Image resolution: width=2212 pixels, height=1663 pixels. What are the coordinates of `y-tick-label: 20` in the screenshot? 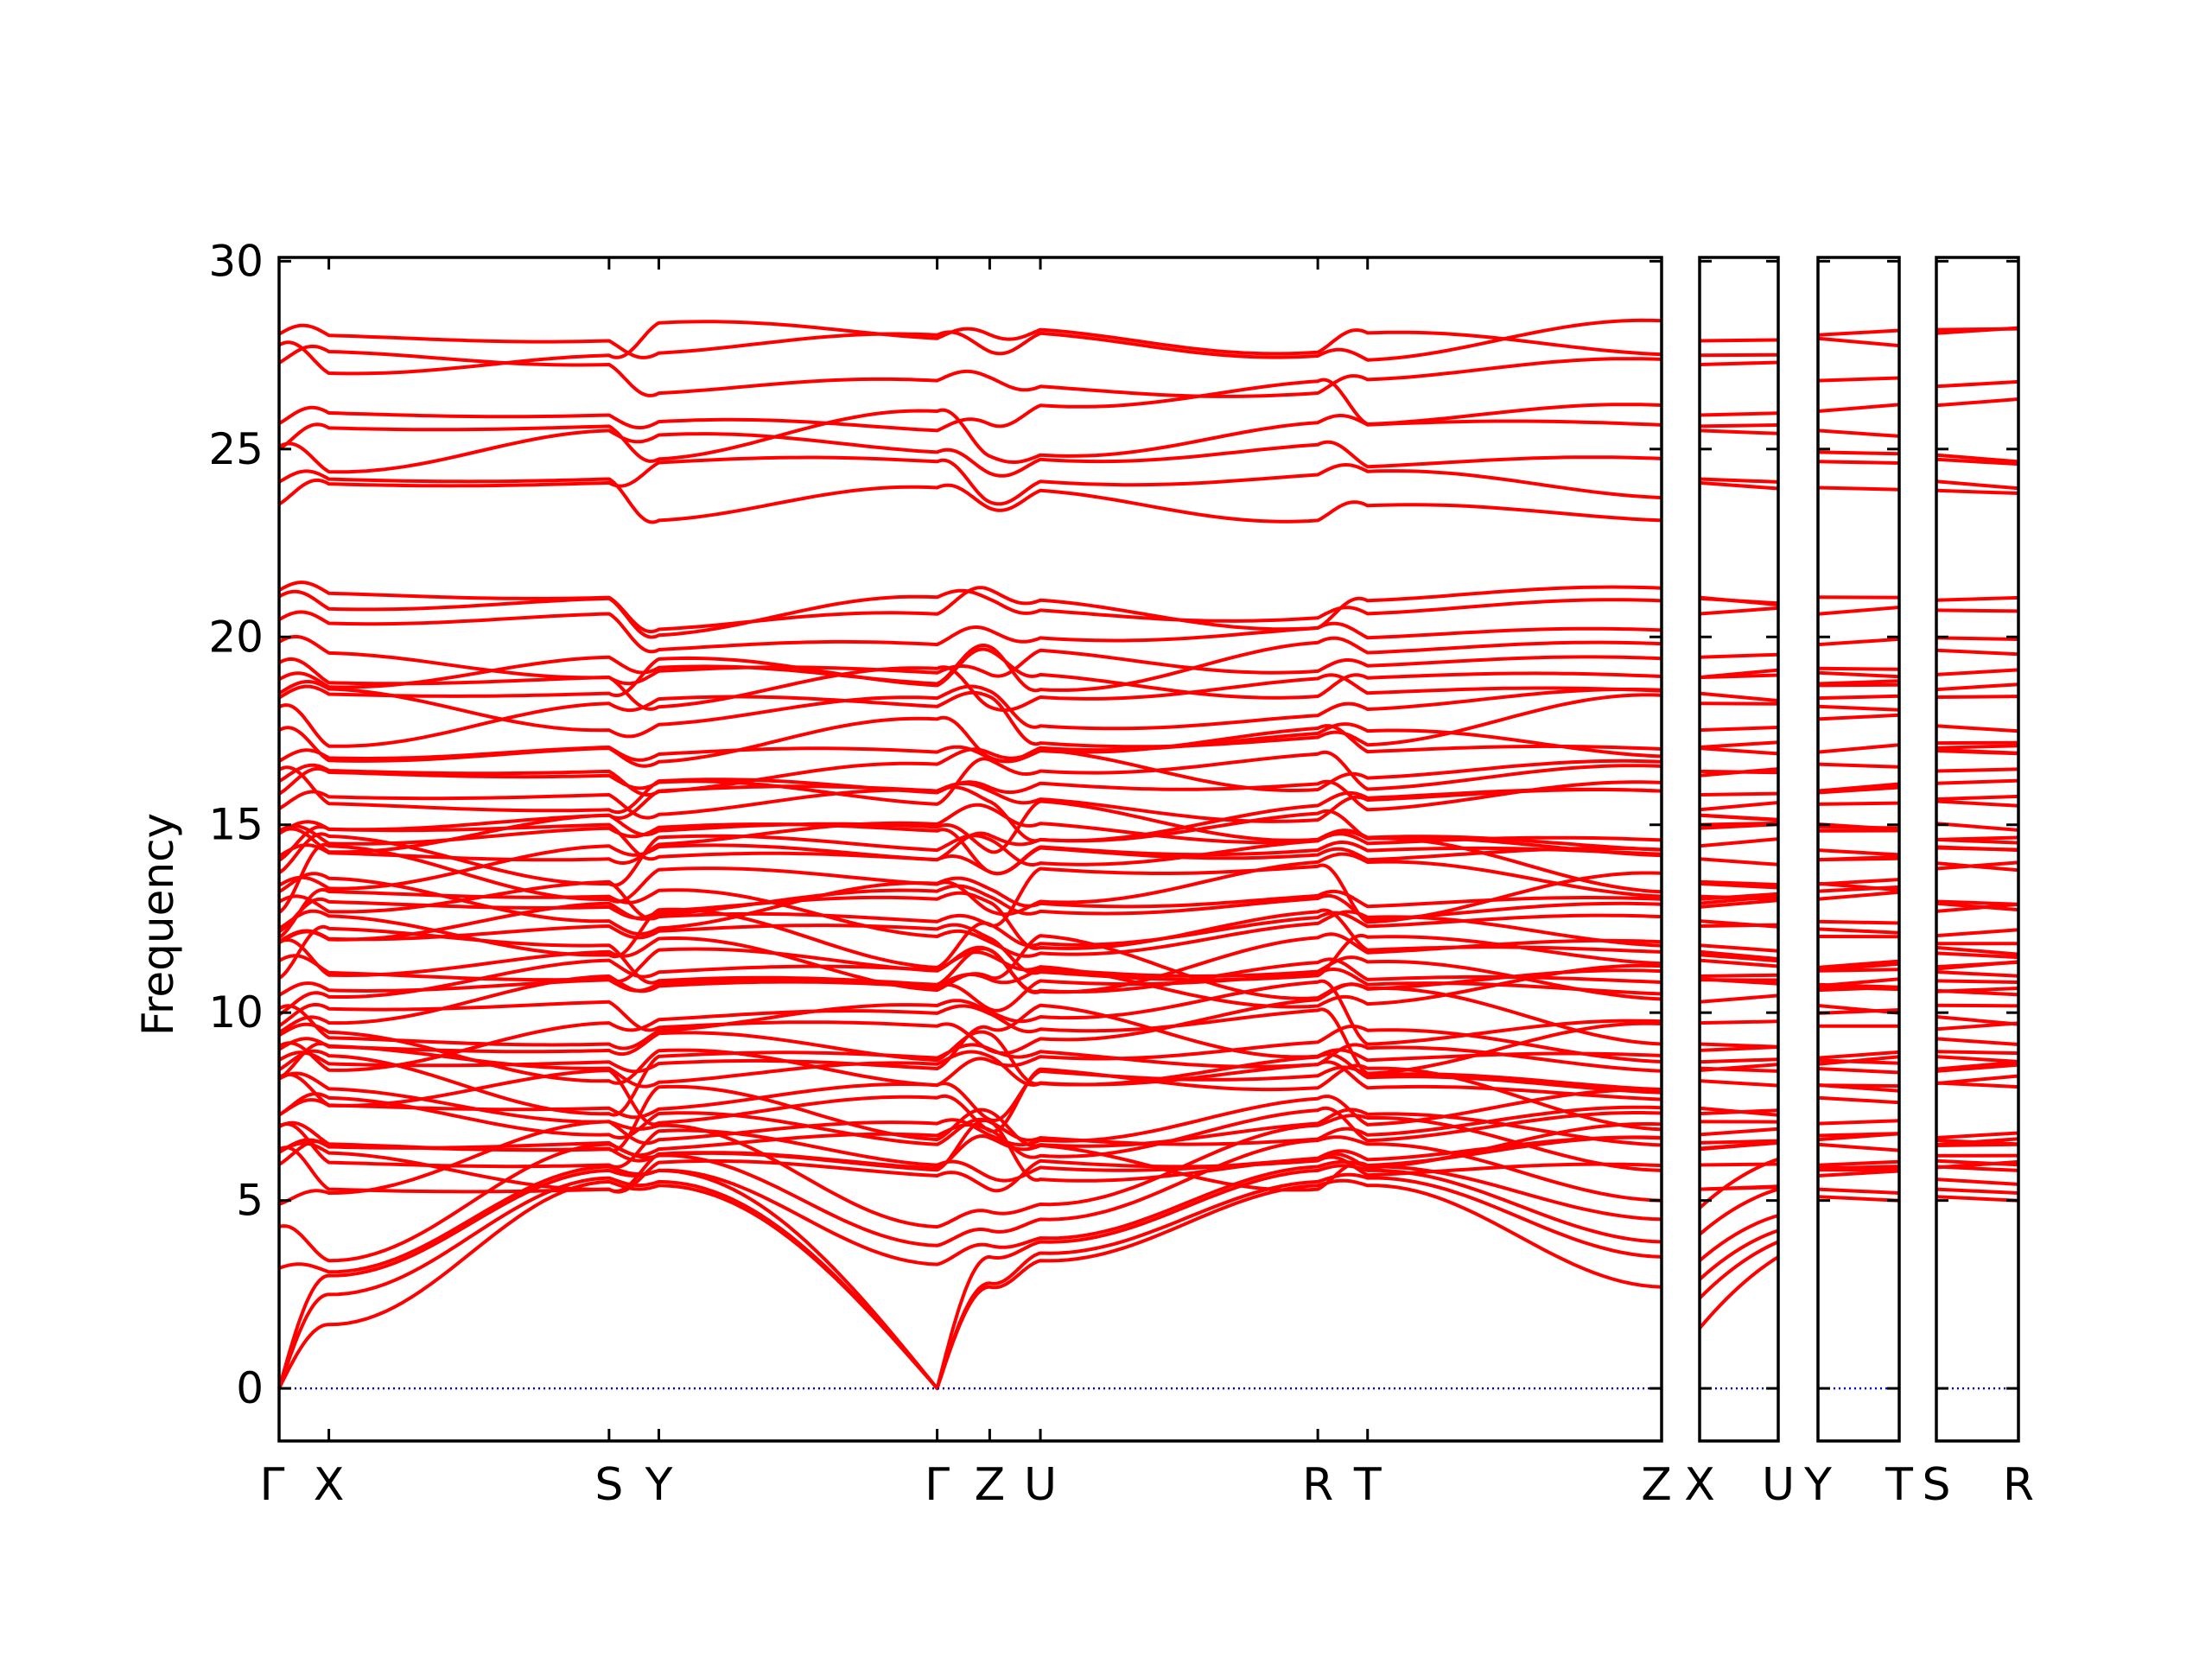 It's located at (236, 637).